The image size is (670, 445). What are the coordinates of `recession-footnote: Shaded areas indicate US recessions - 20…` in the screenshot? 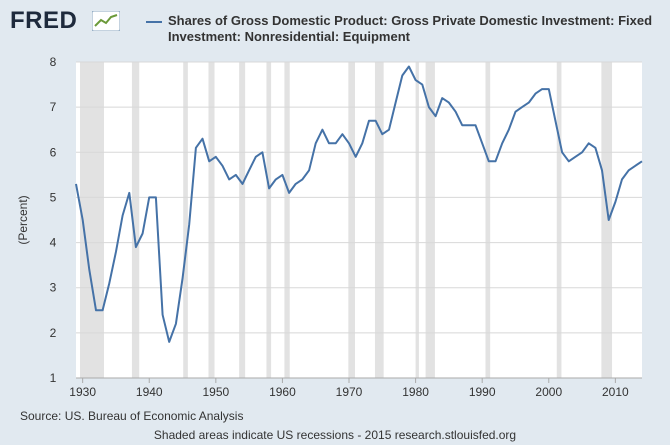 It's located at (335, 435).